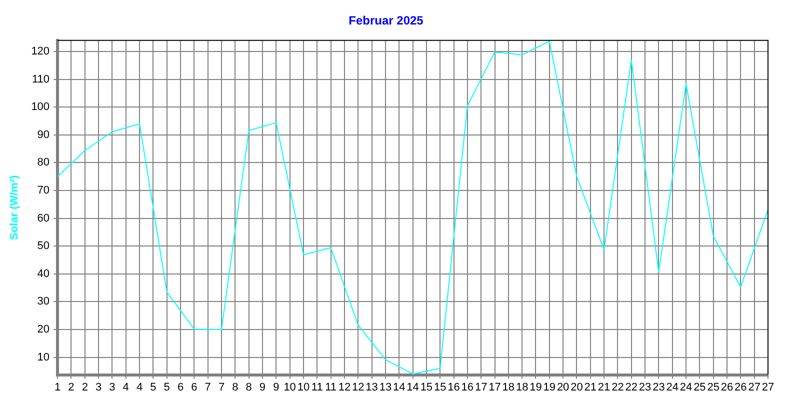 The width and height of the screenshot is (792, 420). What do you see at coordinates (43, 218) in the screenshot?
I see `y-tick-label: 60` at bounding box center [43, 218].